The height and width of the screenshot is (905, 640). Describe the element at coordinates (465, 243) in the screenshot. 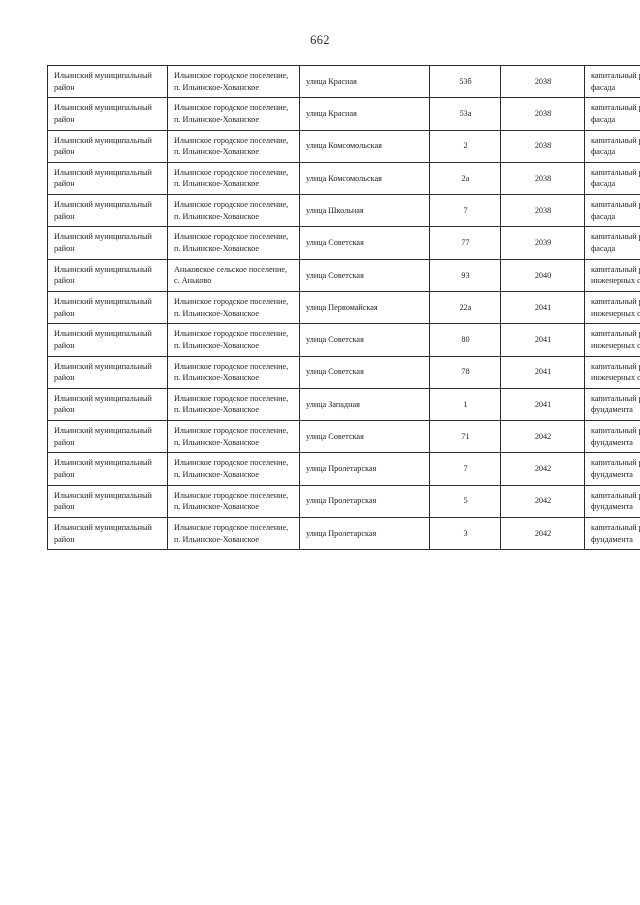

I see `cell-house: 77` at that location.